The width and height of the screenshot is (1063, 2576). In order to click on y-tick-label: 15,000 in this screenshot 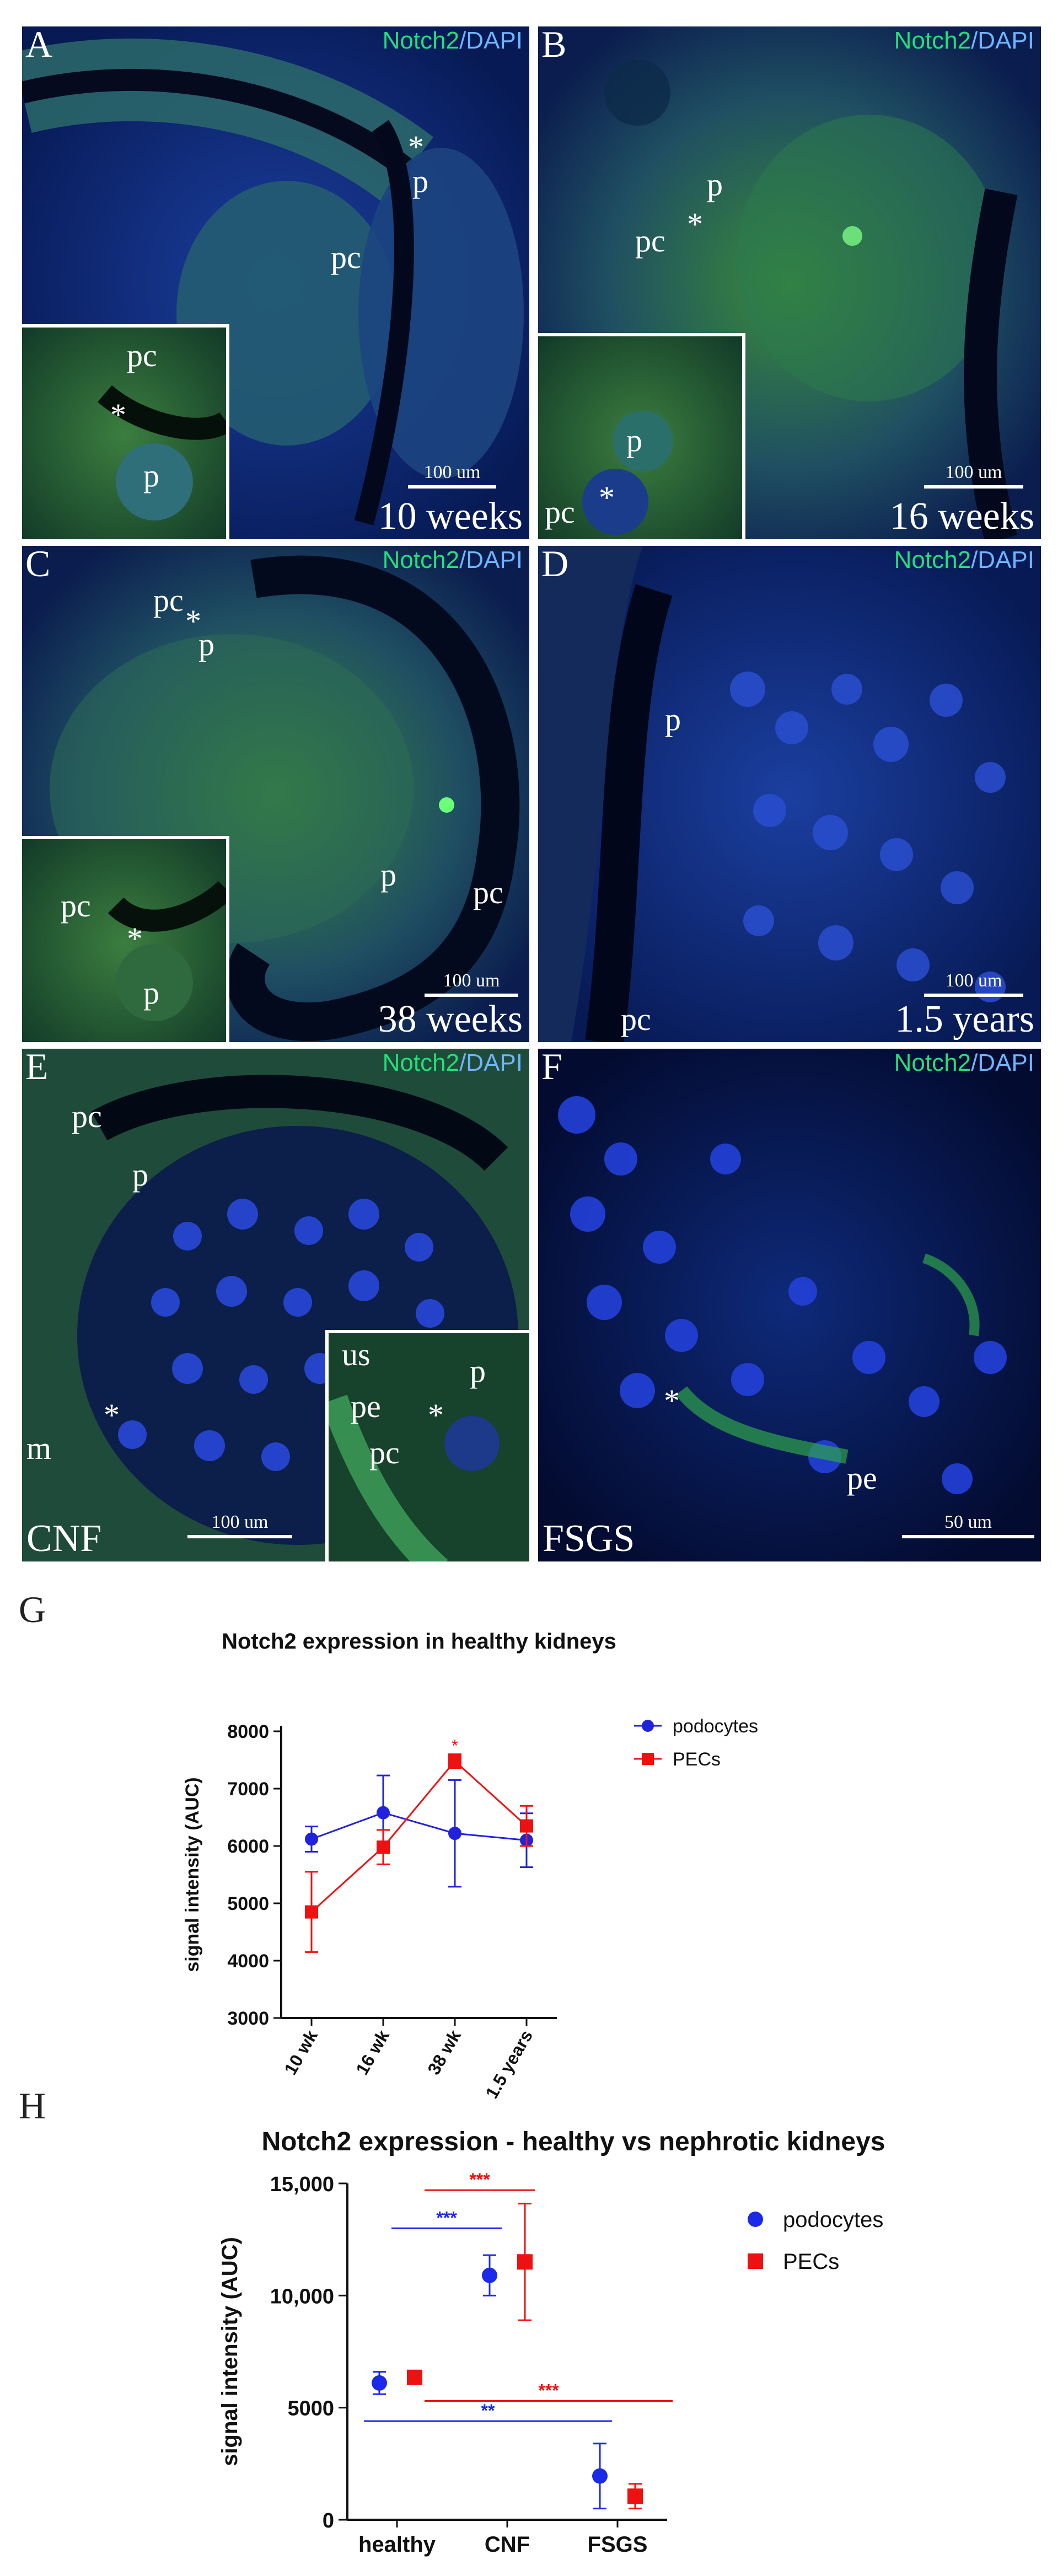, I will do `click(302, 2184)`.